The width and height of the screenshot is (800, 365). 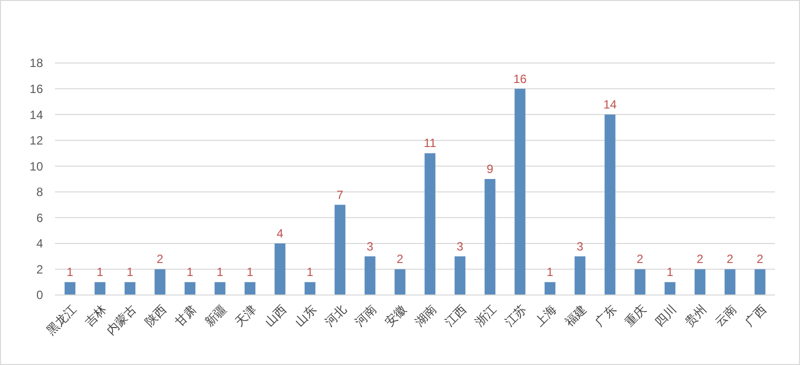 I want to click on y-tick-label: 8, so click(x=40, y=192).